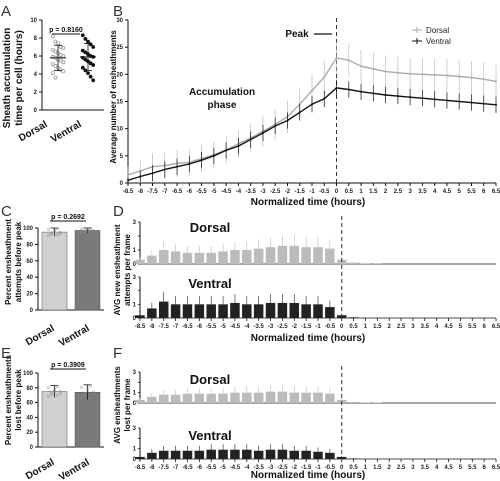  I want to click on panel-e-y-tick-label: 100, so click(28, 374).